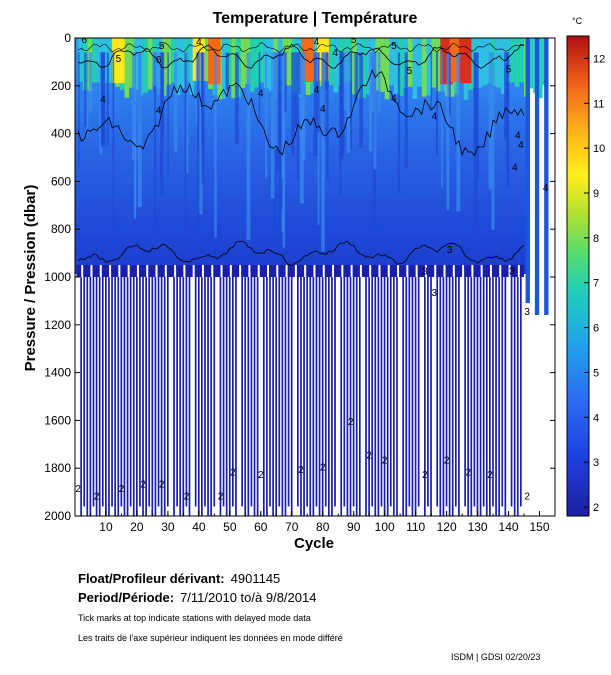 This screenshot has width=611, height=675. I want to click on x-tick-label: 20, so click(137, 527).